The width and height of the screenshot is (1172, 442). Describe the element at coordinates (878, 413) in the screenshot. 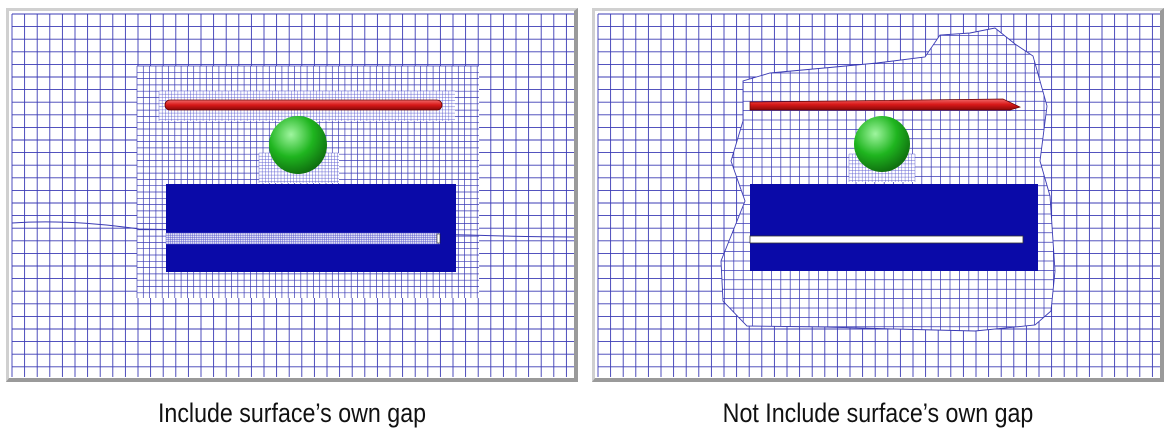

I see `caption-not-include-gap: Not Include surface’s own gap` at that location.